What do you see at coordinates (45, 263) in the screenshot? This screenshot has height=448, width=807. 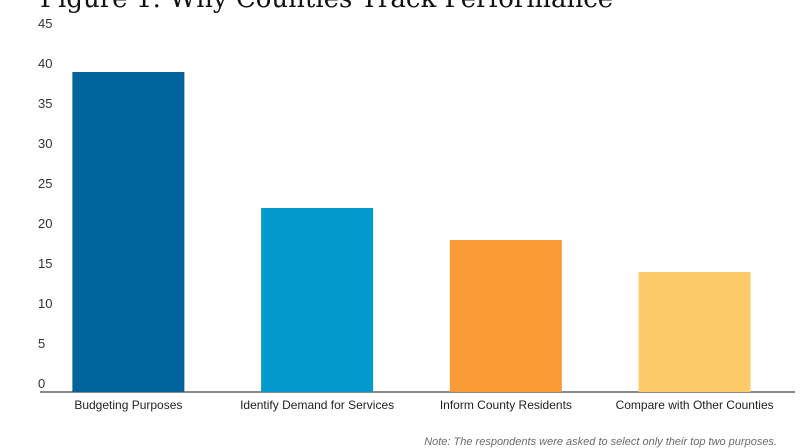 I see `y-tick-label: 15` at bounding box center [45, 263].